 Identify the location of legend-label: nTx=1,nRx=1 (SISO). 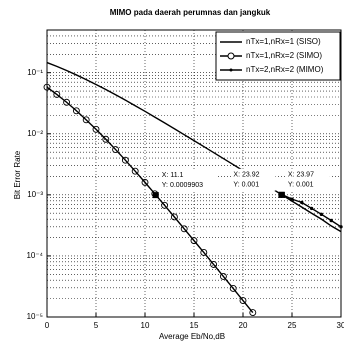
(283, 41).